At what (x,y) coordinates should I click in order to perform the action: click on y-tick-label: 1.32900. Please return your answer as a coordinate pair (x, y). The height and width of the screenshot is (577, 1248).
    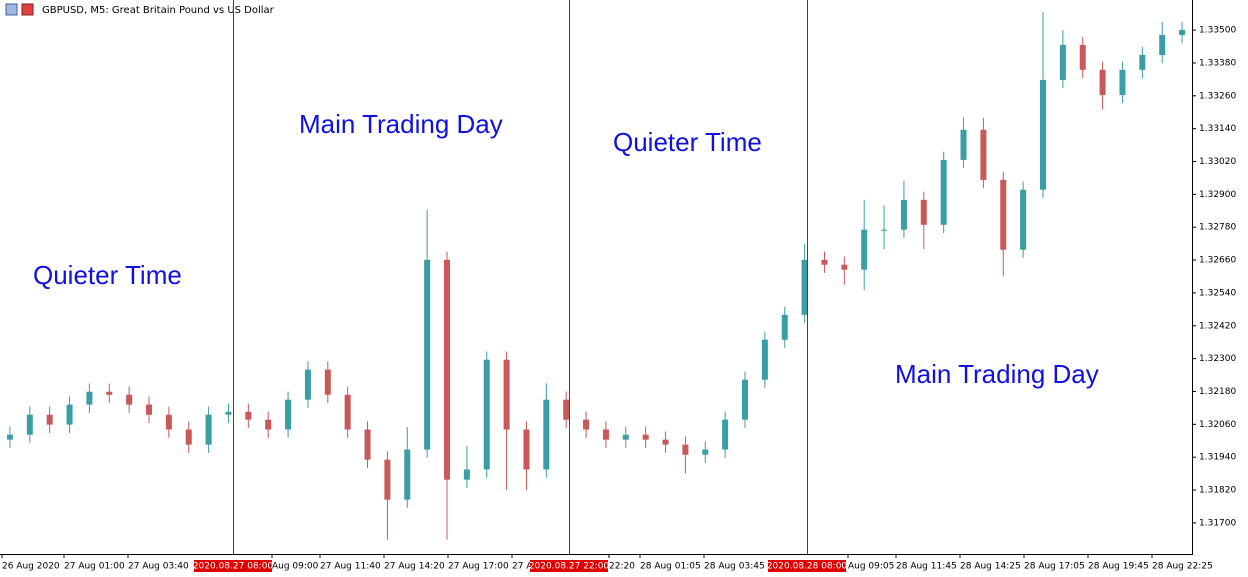
    Looking at the image, I should click on (1217, 195).